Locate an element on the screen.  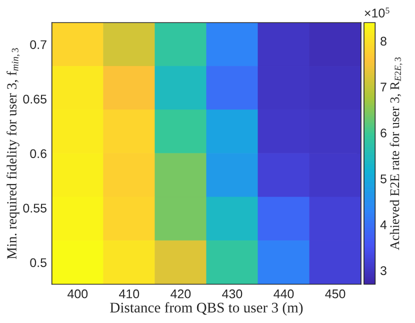
color-bar-title: Achieved E2E rate for user 3, R$_{E2E,3}$ is located at coordinates (396, 153).